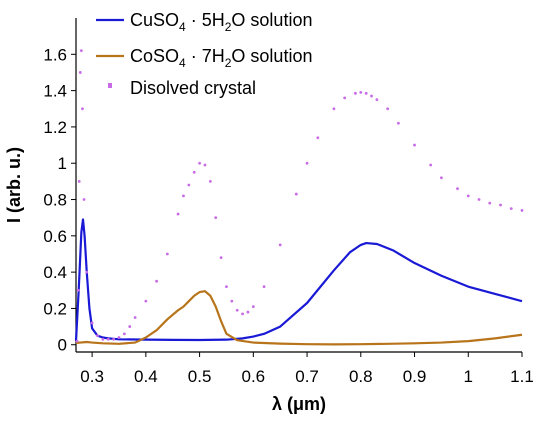 The image size is (550, 426). Describe the element at coordinates (221, 22) in the screenshot. I see `legend-label: CuSO4 · 5H2O solution` at that location.